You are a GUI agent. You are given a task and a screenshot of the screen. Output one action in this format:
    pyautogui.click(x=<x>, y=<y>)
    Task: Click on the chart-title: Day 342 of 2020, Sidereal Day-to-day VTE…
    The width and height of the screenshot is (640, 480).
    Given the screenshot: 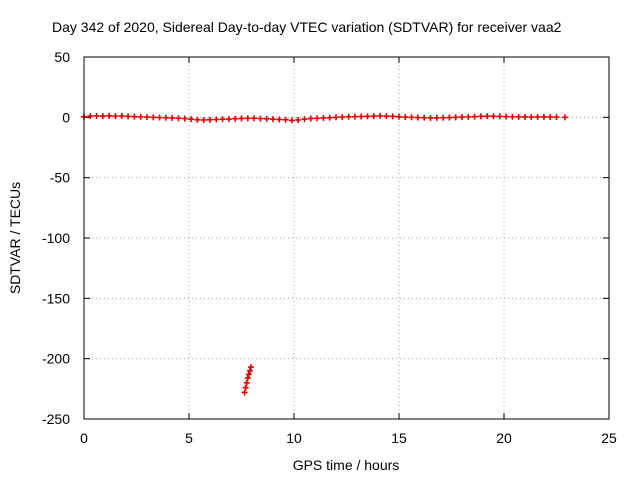 What is the action you would take?
    pyautogui.click(x=307, y=27)
    